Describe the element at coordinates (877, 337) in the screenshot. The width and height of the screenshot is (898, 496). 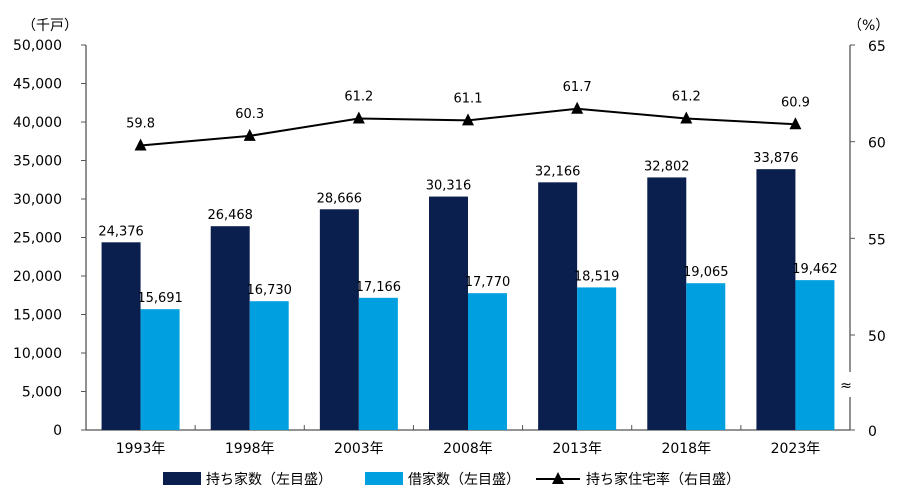
I see `right-tick-label: 50` at that location.